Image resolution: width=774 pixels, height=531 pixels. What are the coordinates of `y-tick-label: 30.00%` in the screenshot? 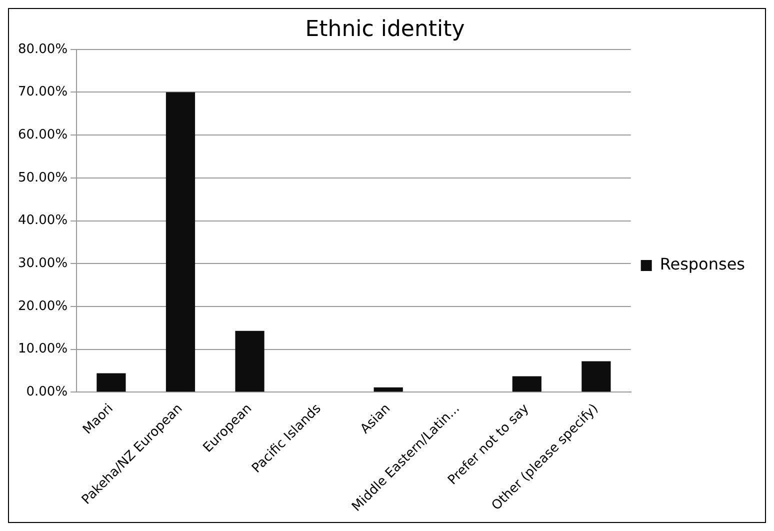 It's located at (43, 263).